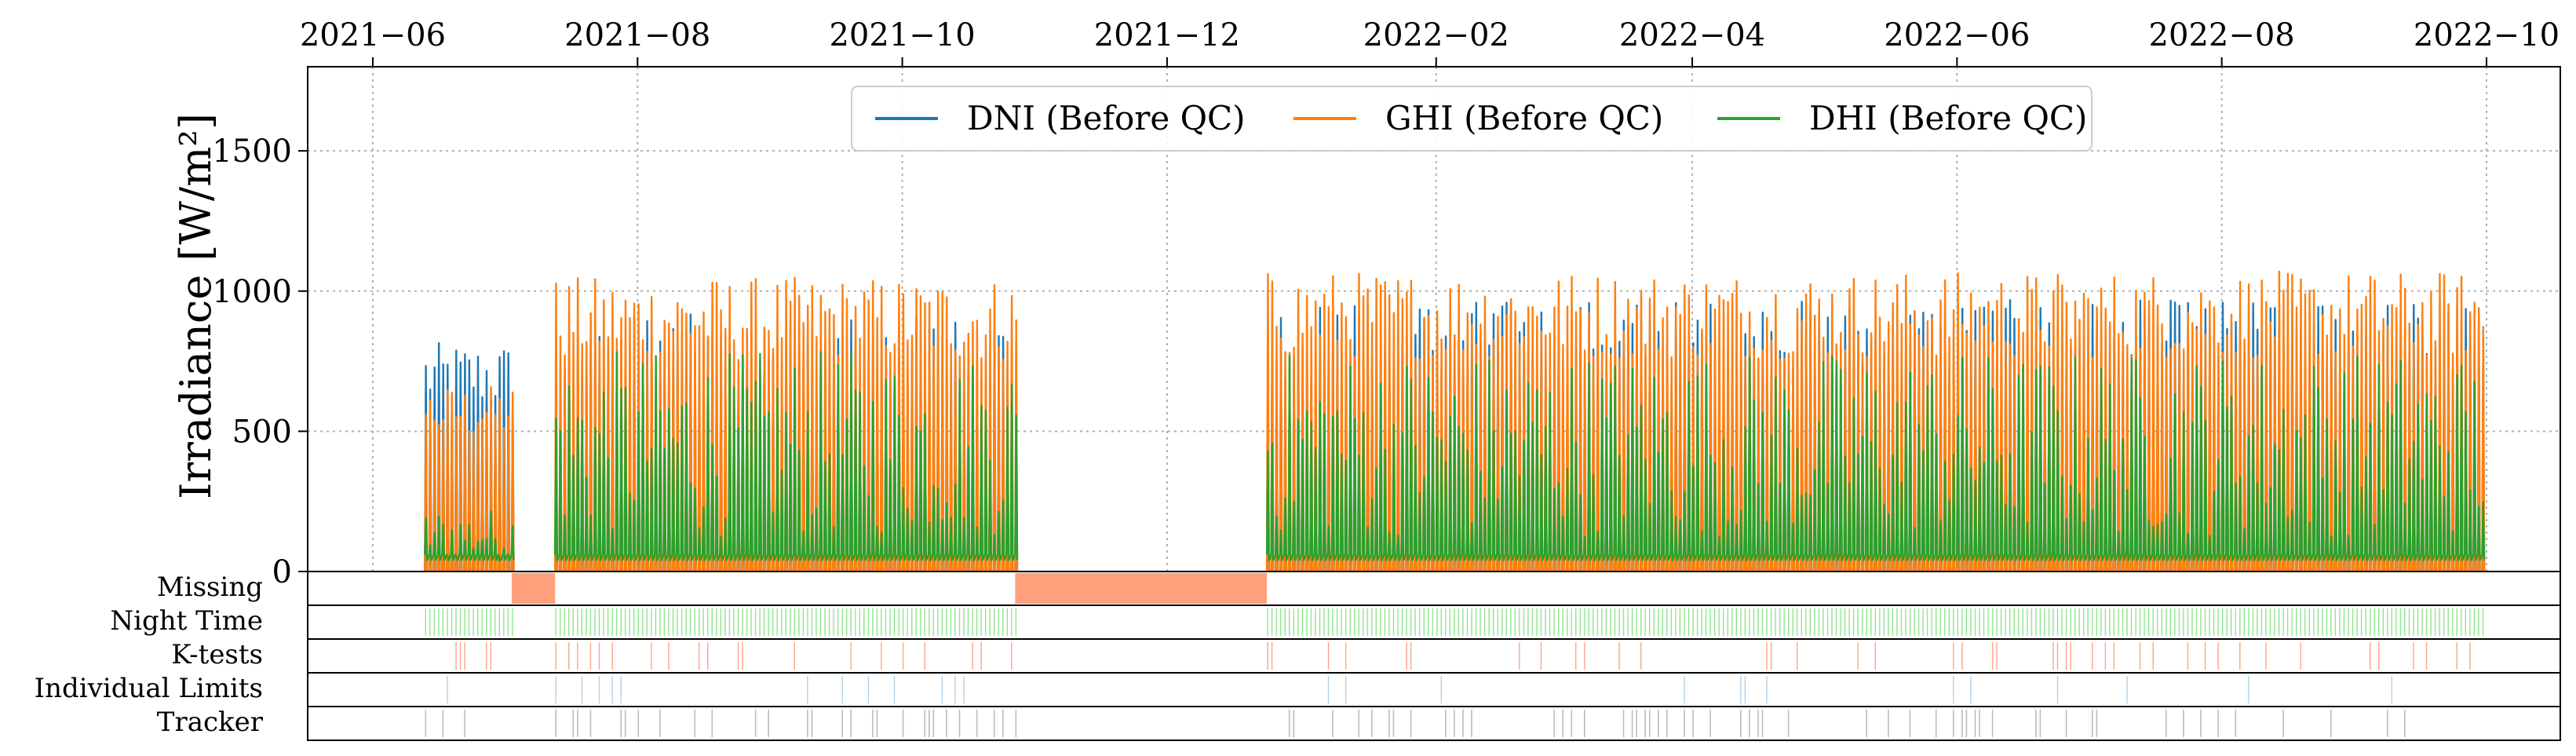  I want to click on legend-label-dhi: DHI (Before QC), so click(1948, 118).